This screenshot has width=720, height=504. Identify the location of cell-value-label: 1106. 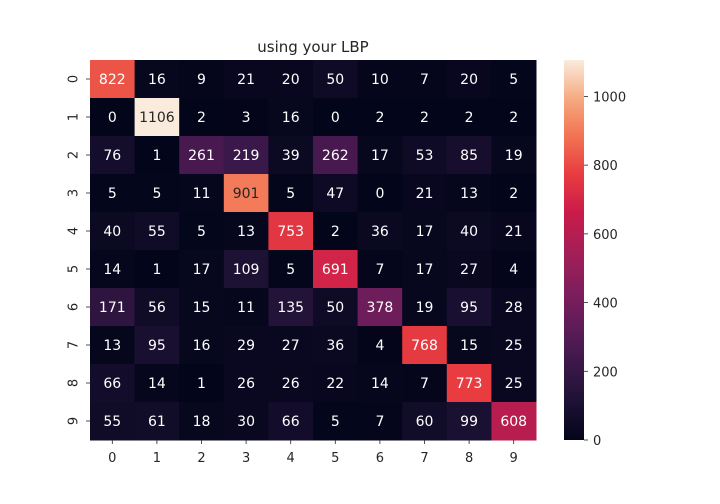
(157, 118).